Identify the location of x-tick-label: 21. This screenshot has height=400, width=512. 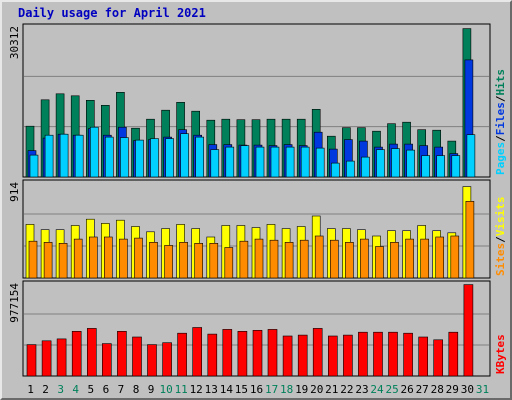
(331, 389).